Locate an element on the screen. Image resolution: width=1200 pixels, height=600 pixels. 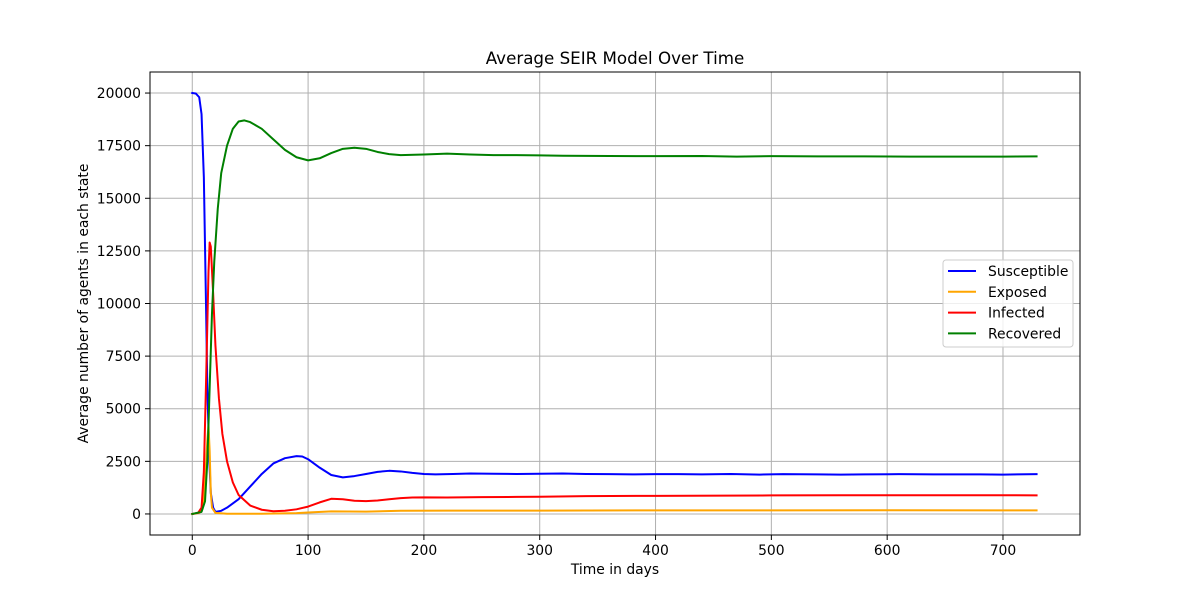
series-line-exposed is located at coordinates (614, 470).